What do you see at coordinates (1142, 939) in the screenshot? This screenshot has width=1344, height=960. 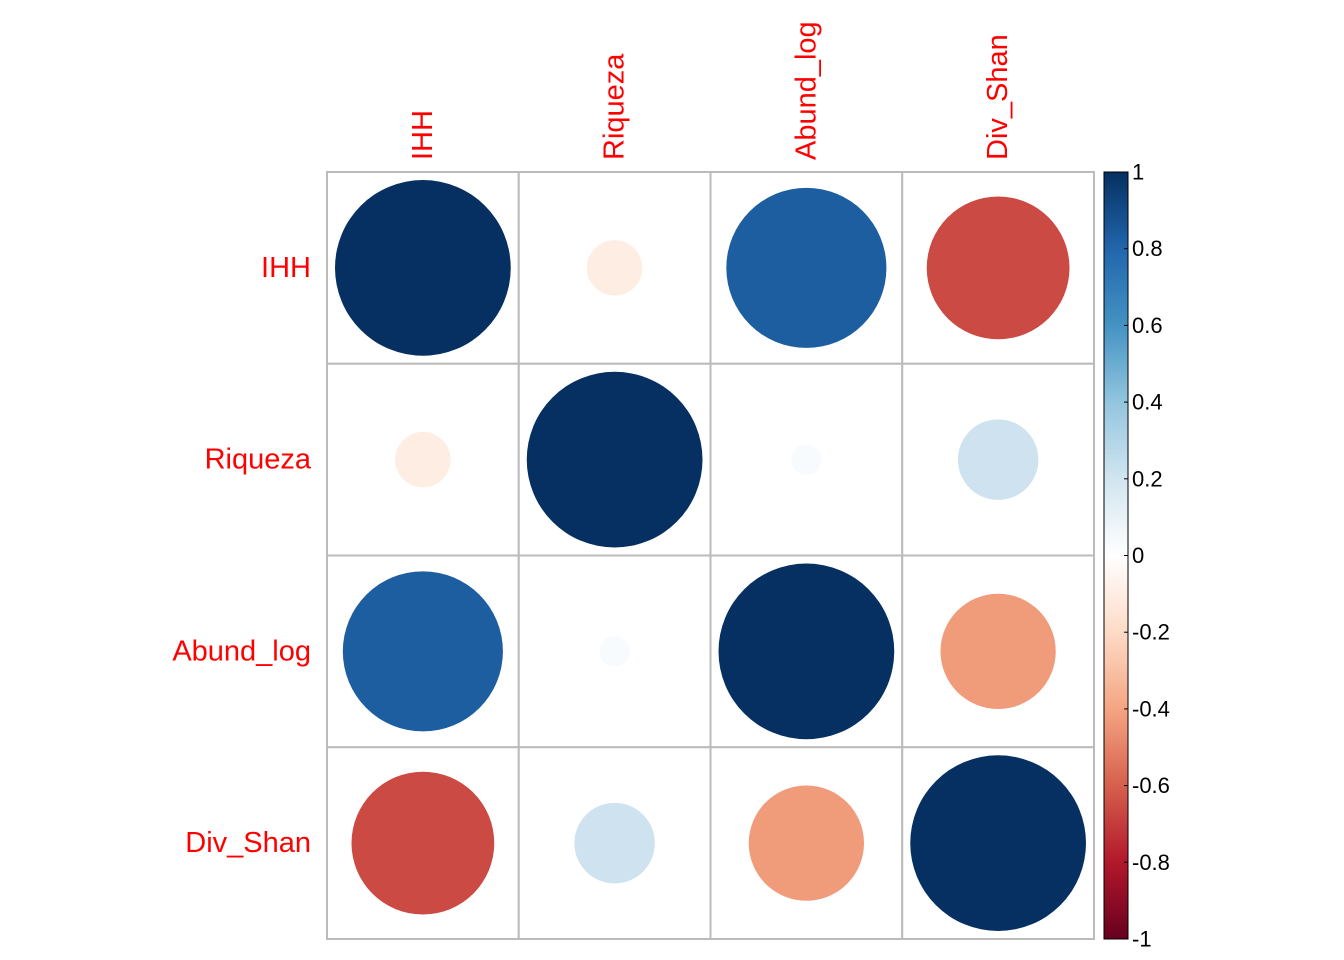 I see `colorbar-tick-label: -1` at bounding box center [1142, 939].